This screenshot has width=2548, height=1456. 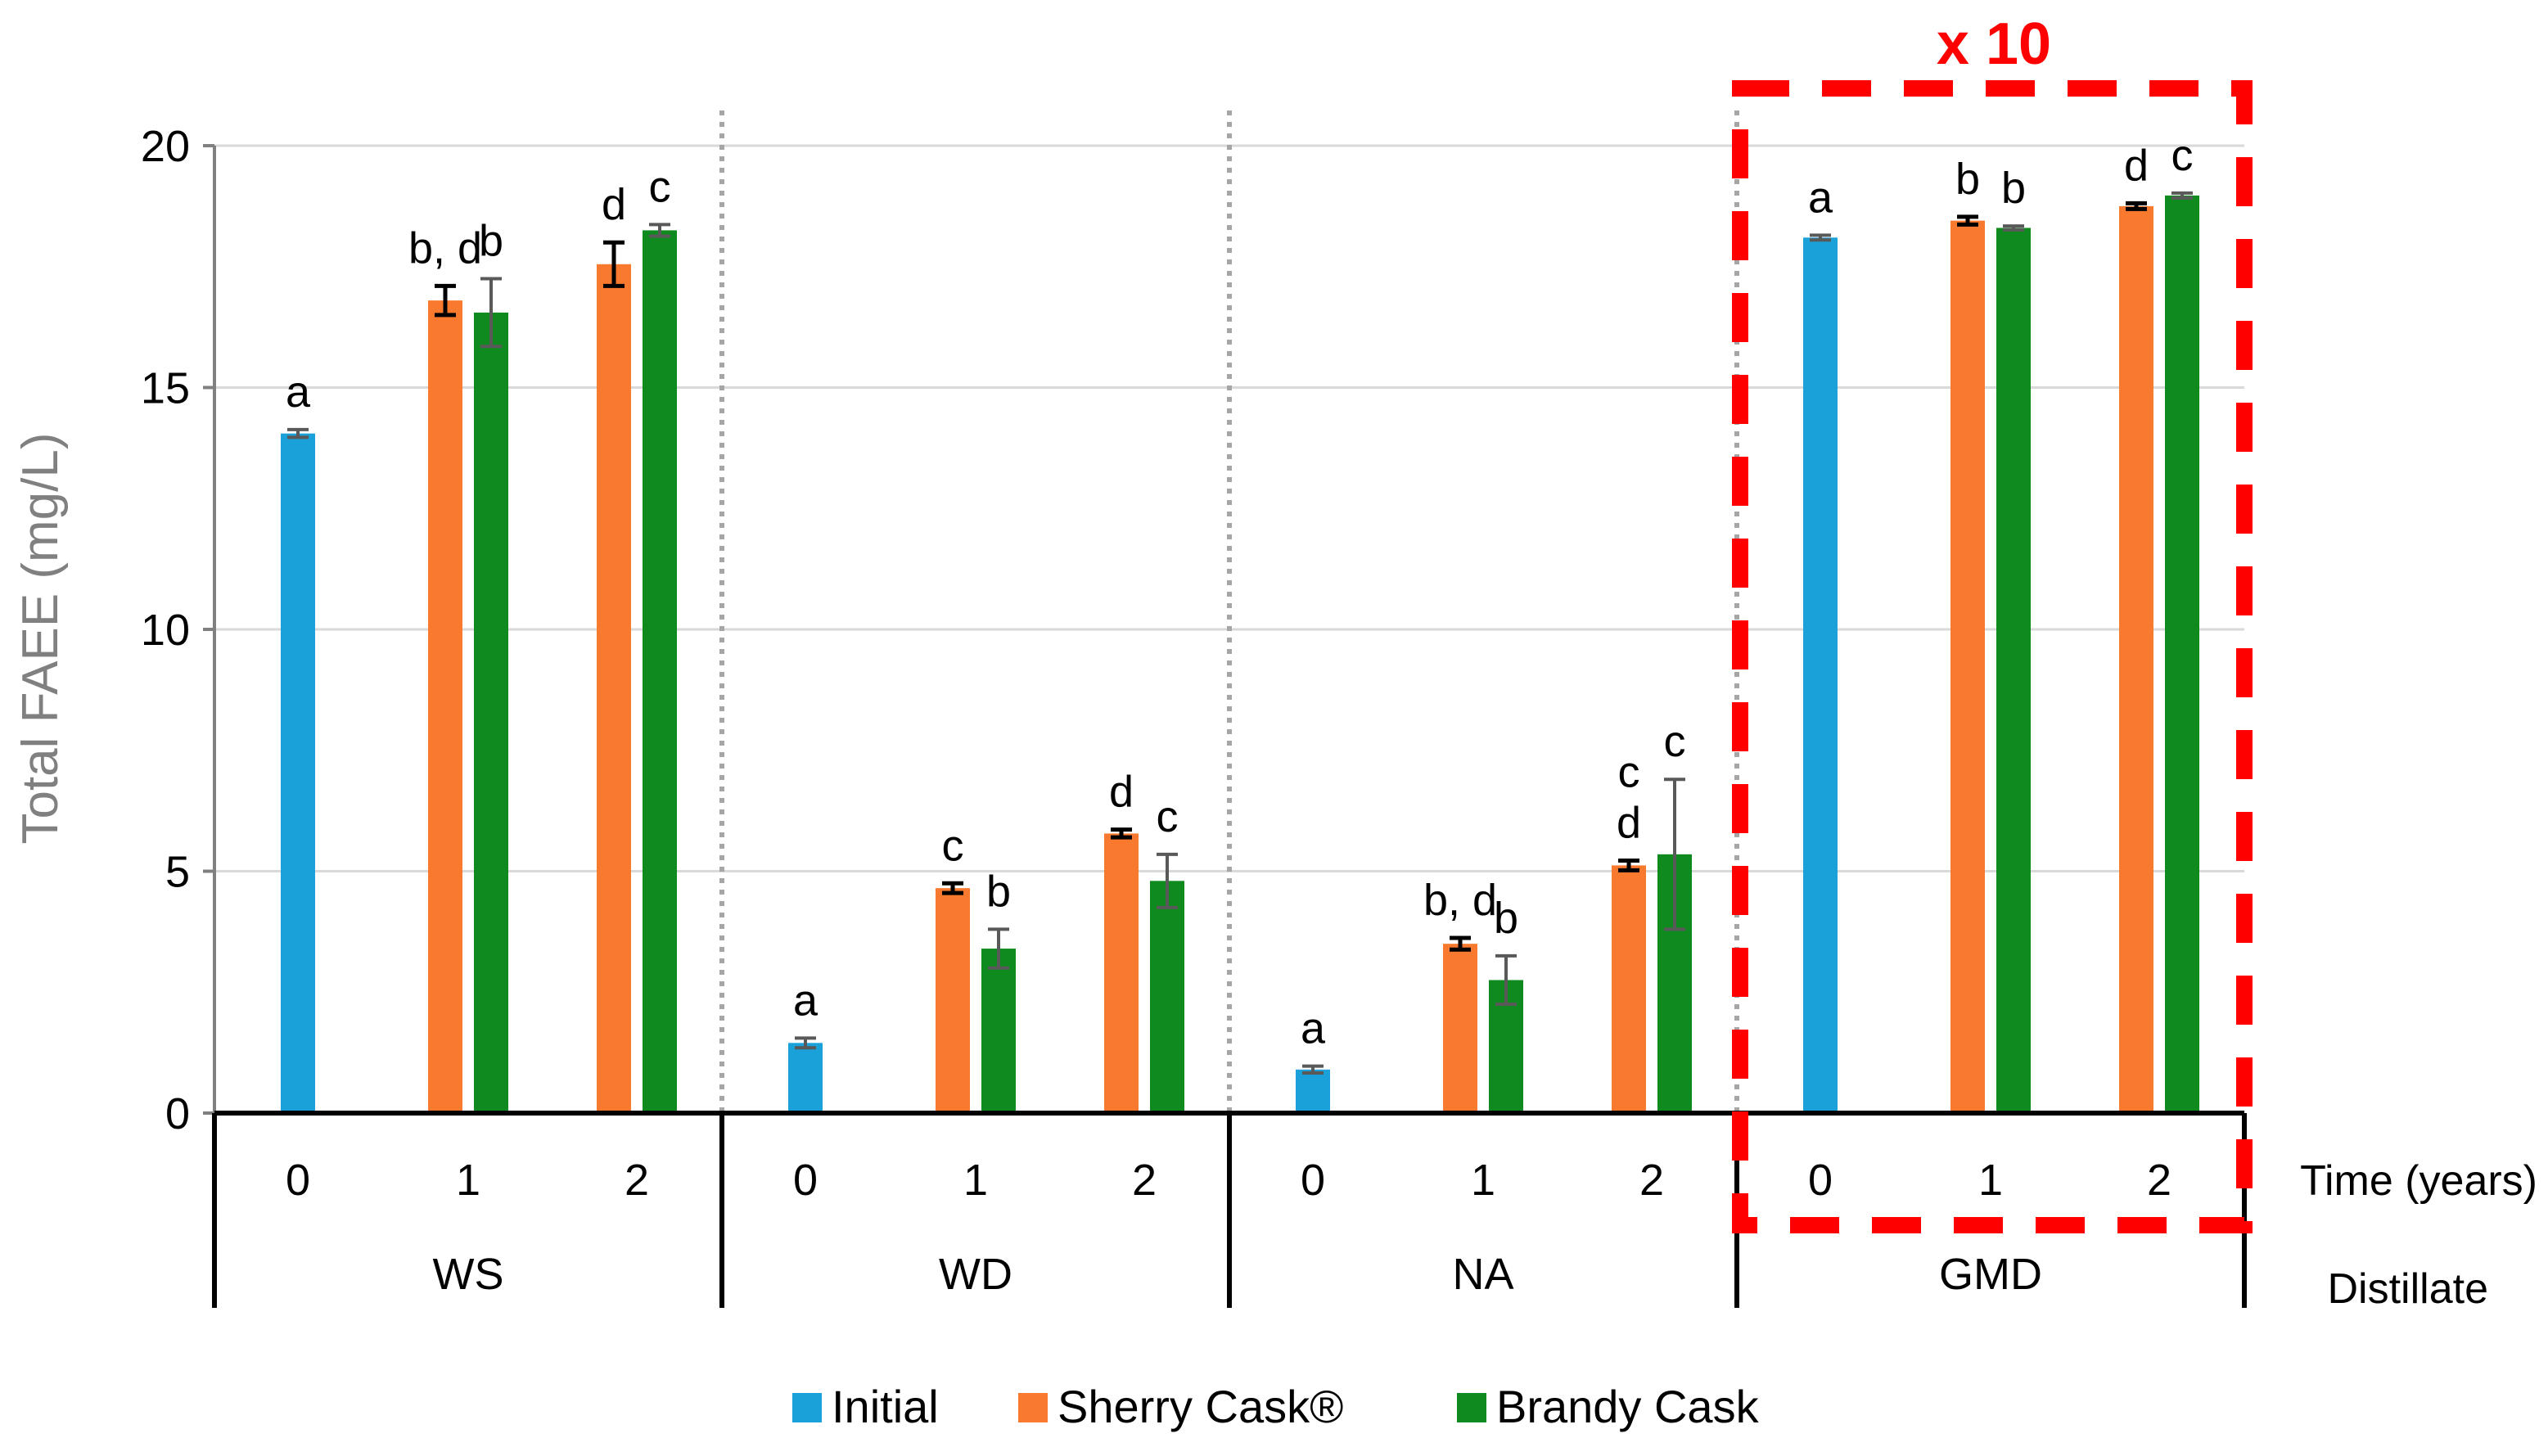 I want to click on bar-wd-t2-brandy, so click(x=1167, y=997).